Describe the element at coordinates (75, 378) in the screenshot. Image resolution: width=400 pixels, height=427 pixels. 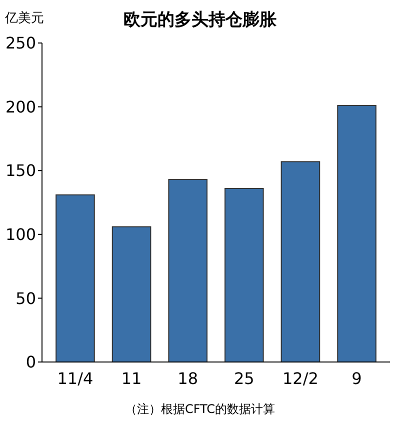
I see `x-tick-label: 11/4` at that location.